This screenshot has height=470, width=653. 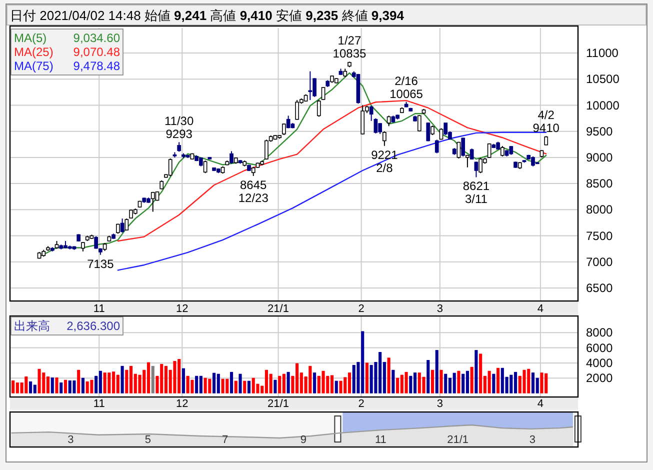 What do you see at coordinates (384, 155) in the screenshot?
I see `annotation: 9221` at bounding box center [384, 155].